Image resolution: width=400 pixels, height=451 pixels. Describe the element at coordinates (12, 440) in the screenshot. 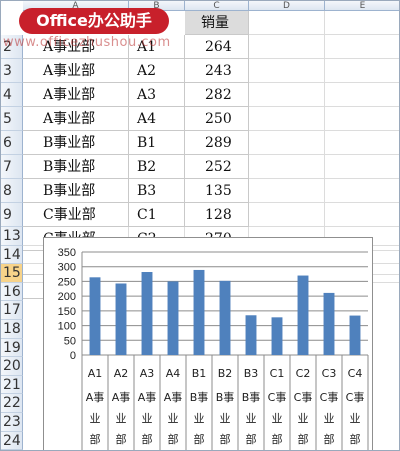

I see `row-header: 24` at that location.